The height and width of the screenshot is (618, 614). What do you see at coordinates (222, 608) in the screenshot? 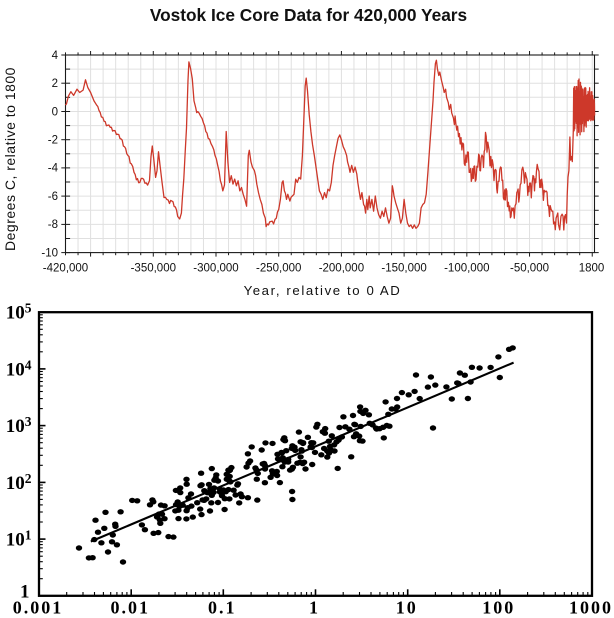
I see `svg-text: 0.1` at bounding box center [222, 608].